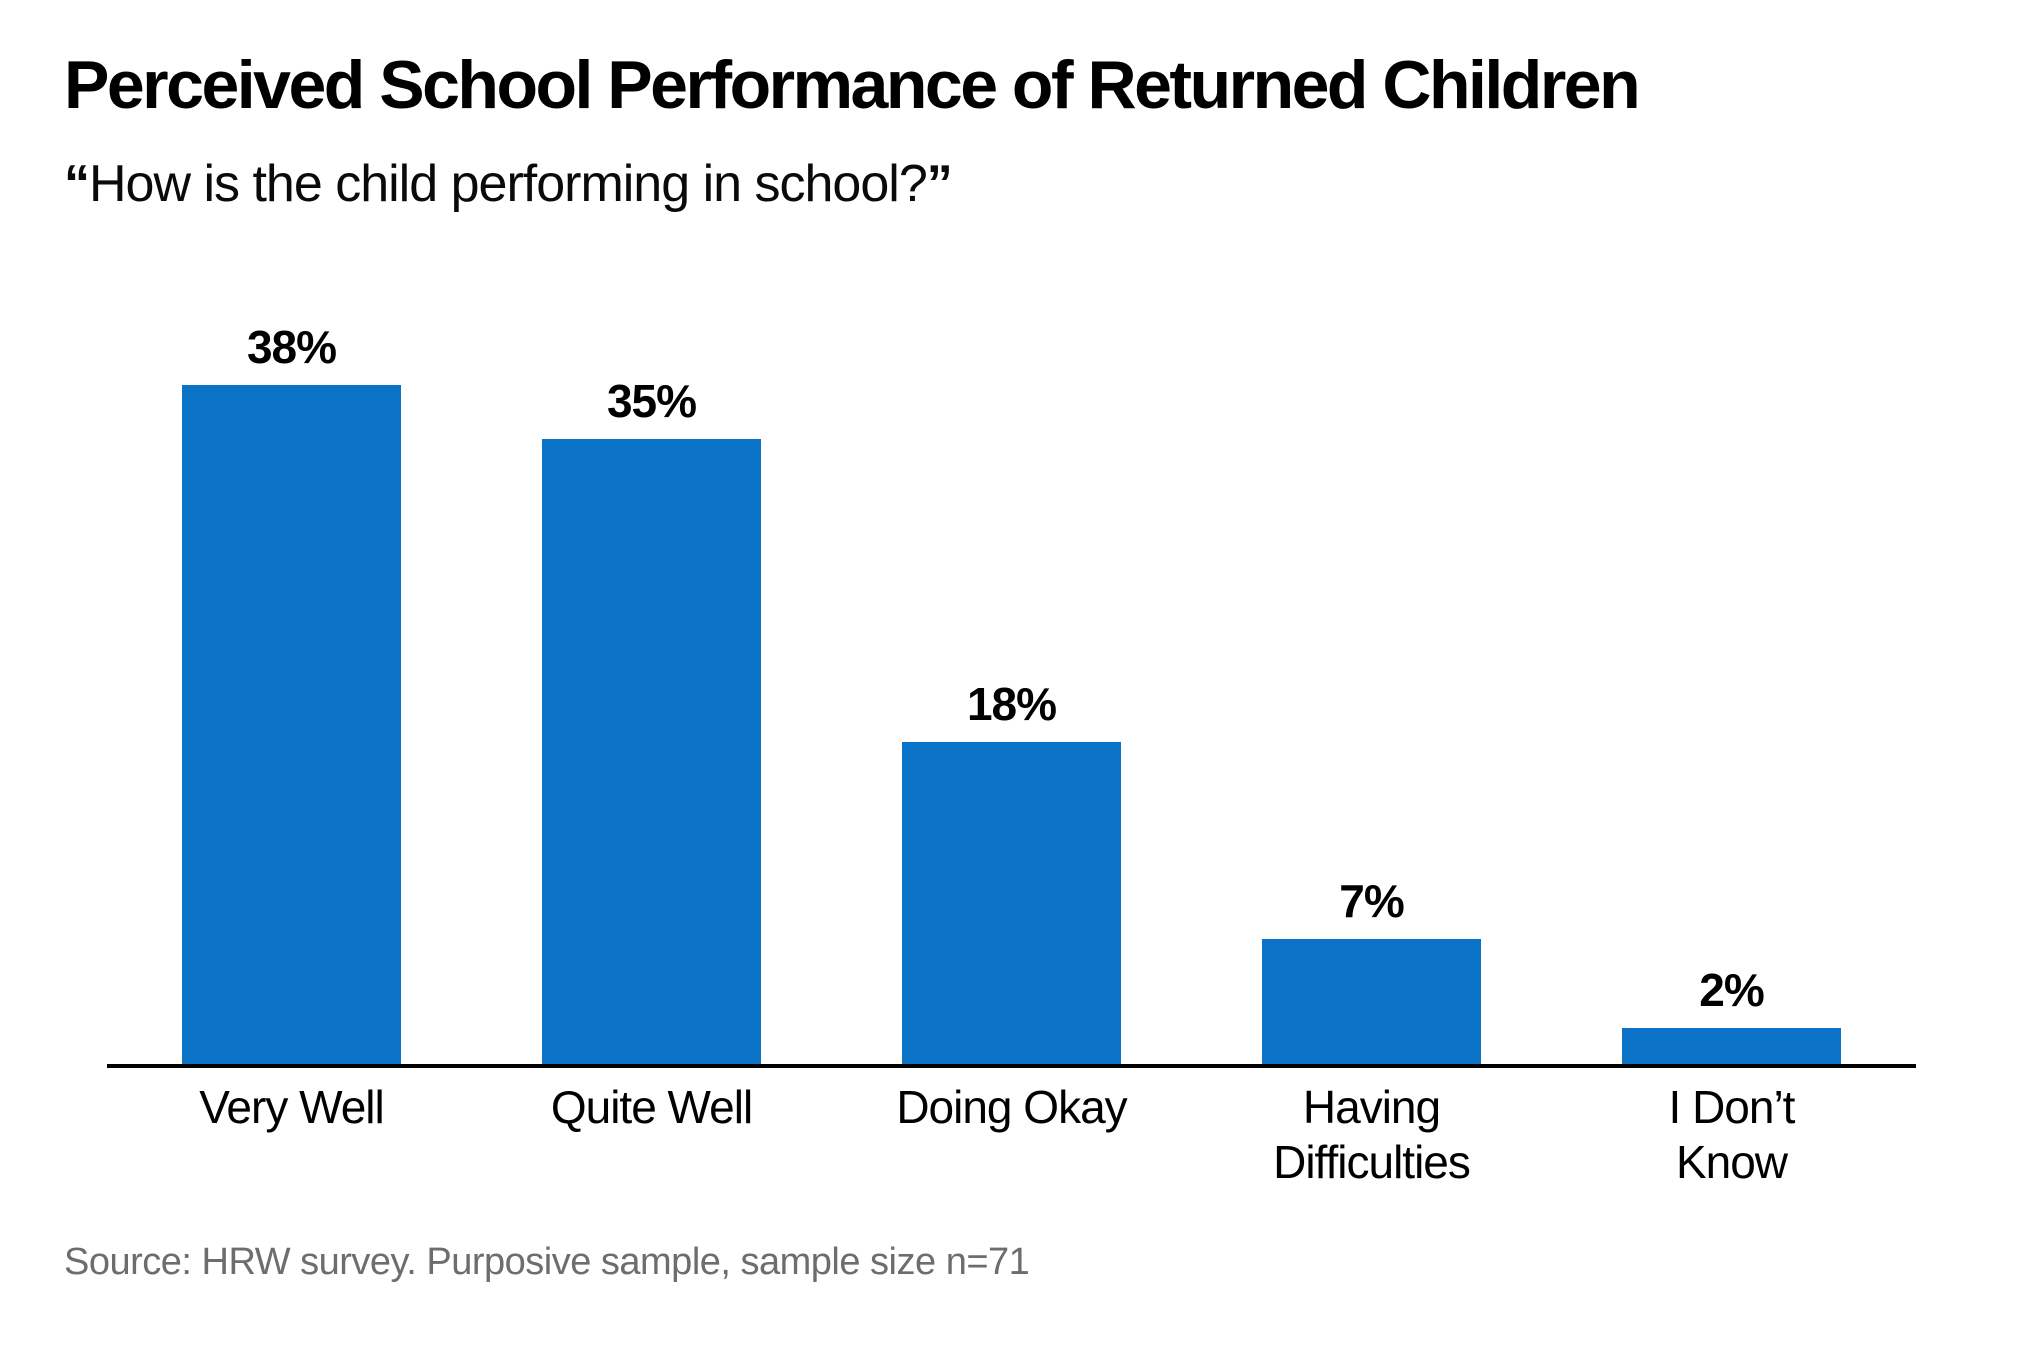 Image resolution: width=2026 pixels, height=1350 pixels. Describe the element at coordinates (939, 184) in the screenshot. I see `close-quote: ”` at that location.